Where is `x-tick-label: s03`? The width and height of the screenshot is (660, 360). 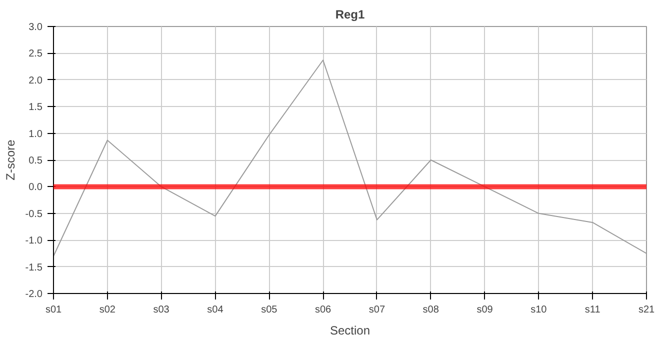 x-tick-label: s03 is located at coordinates (161, 310).